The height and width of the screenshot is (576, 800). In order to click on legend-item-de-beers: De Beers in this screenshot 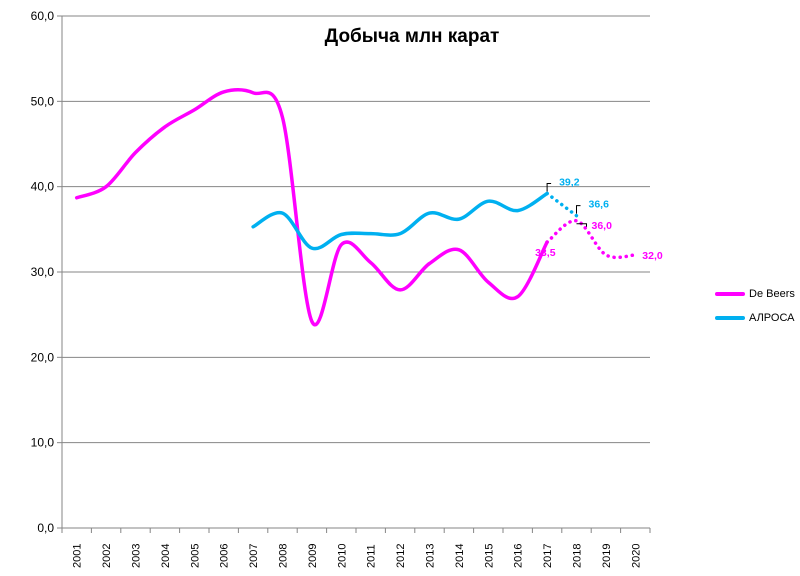, I will do `click(755, 294)`.